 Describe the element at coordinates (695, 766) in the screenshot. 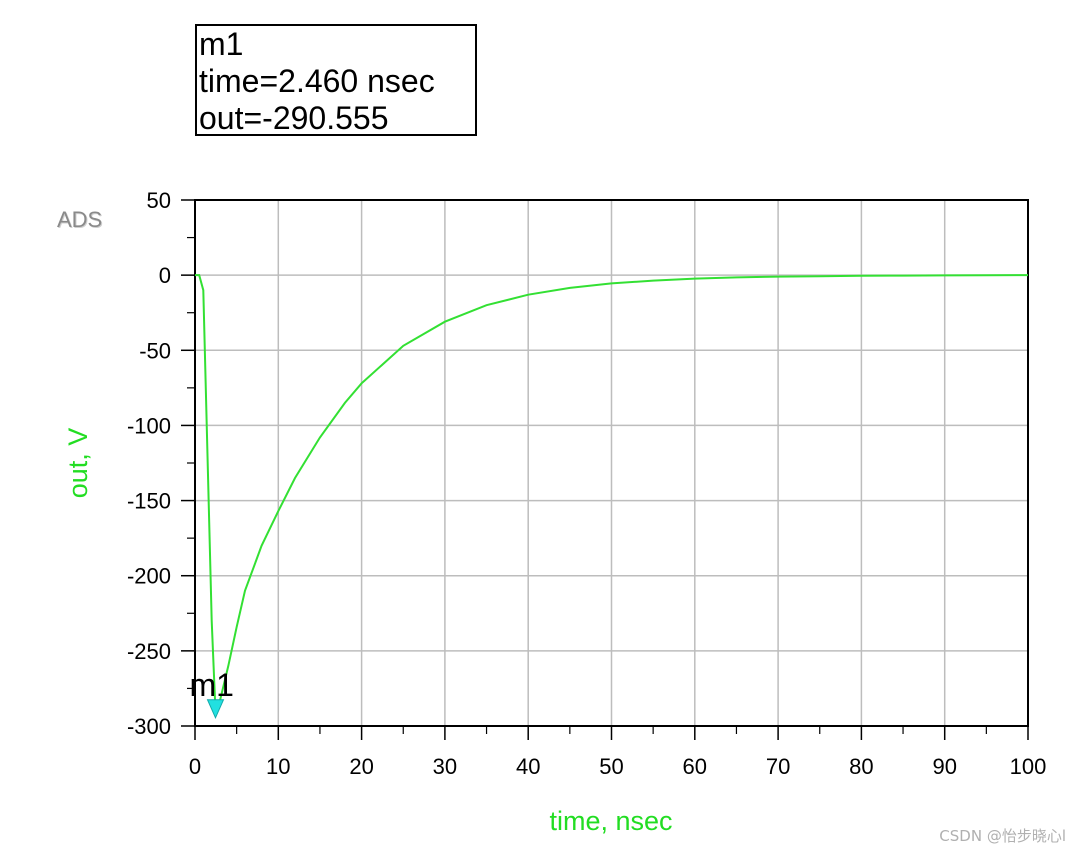

I see `x-tick-label: 60` at that location.